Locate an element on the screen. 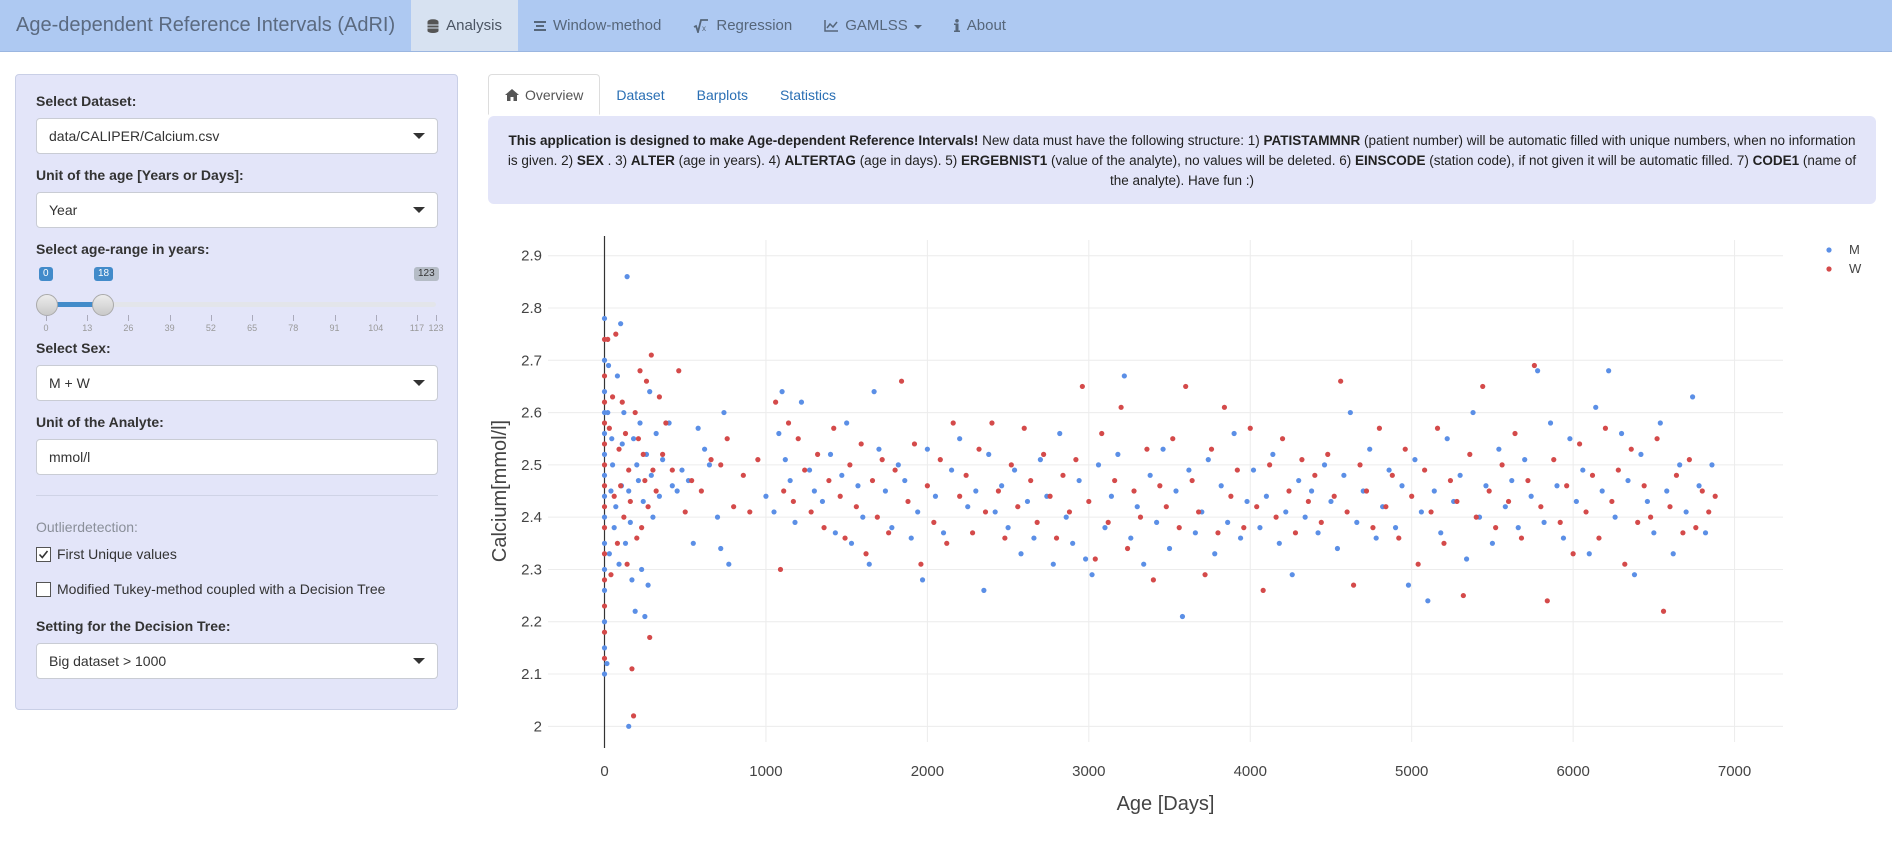 The height and width of the screenshot is (865, 1892). nav-regression: x Regression is located at coordinates (742, 25).